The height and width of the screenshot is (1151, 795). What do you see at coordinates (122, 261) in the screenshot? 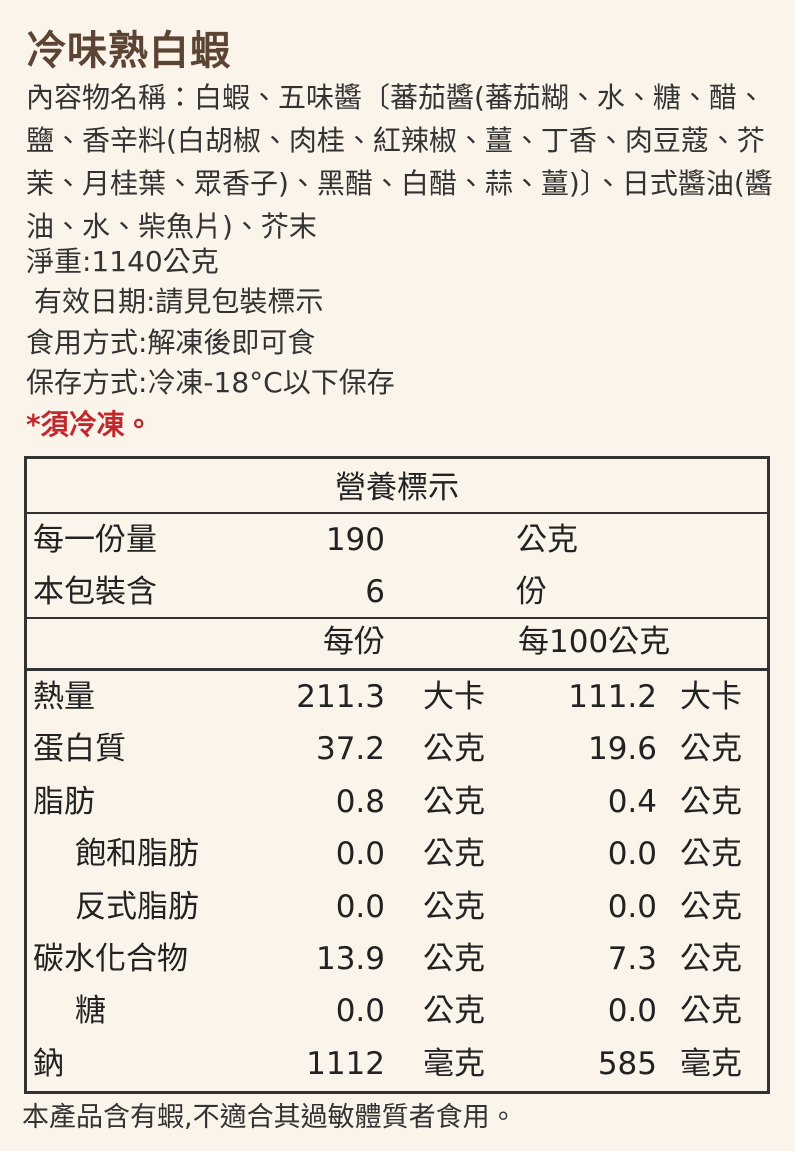
I see `net-weight: 淨重:1140公克` at bounding box center [122, 261].